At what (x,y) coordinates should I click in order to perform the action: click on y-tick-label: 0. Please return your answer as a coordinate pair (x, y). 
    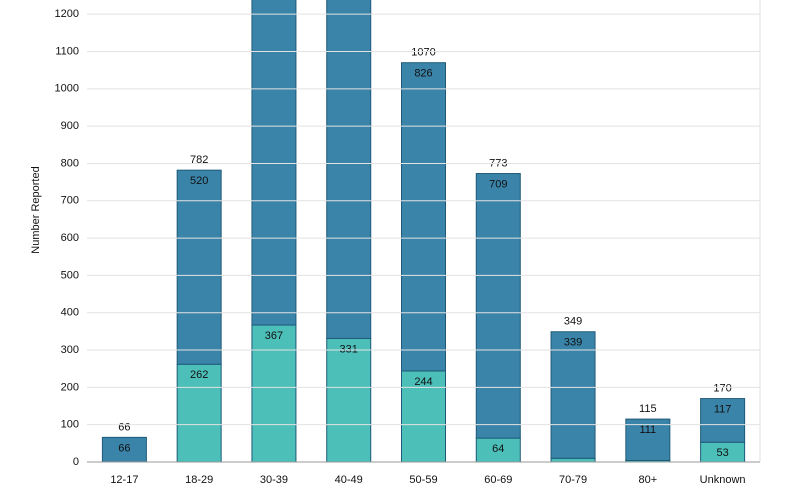
    Looking at the image, I should click on (76, 462).